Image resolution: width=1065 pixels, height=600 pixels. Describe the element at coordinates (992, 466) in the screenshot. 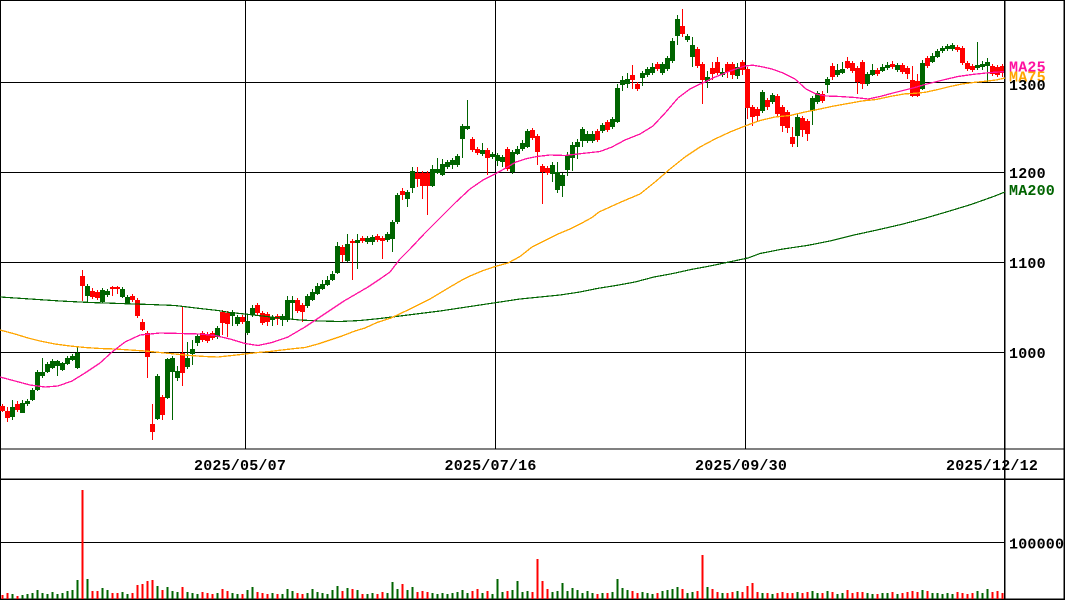

I see `svg-text: 2025/12/12` at that location.